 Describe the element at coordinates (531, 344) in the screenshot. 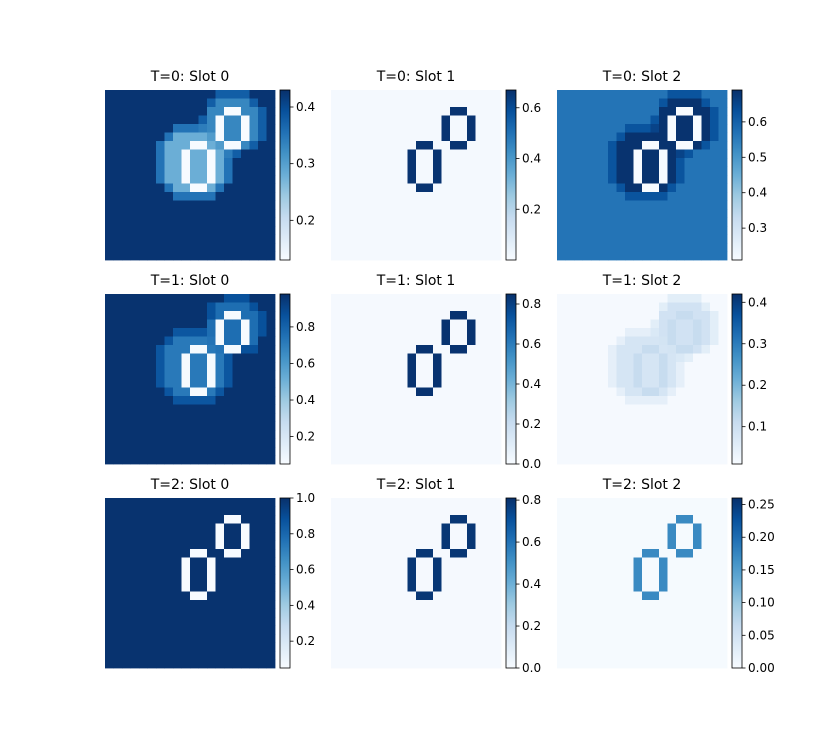

I see `colorbar-tick-label: 0.6` at that location.